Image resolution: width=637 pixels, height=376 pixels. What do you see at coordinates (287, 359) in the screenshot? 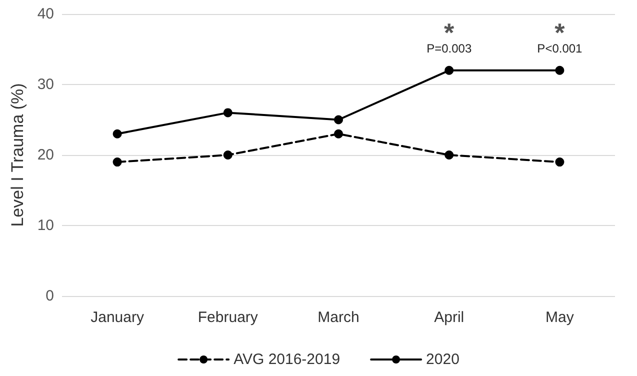
I see `legend-label: AVG 2016-2019` at bounding box center [287, 359].